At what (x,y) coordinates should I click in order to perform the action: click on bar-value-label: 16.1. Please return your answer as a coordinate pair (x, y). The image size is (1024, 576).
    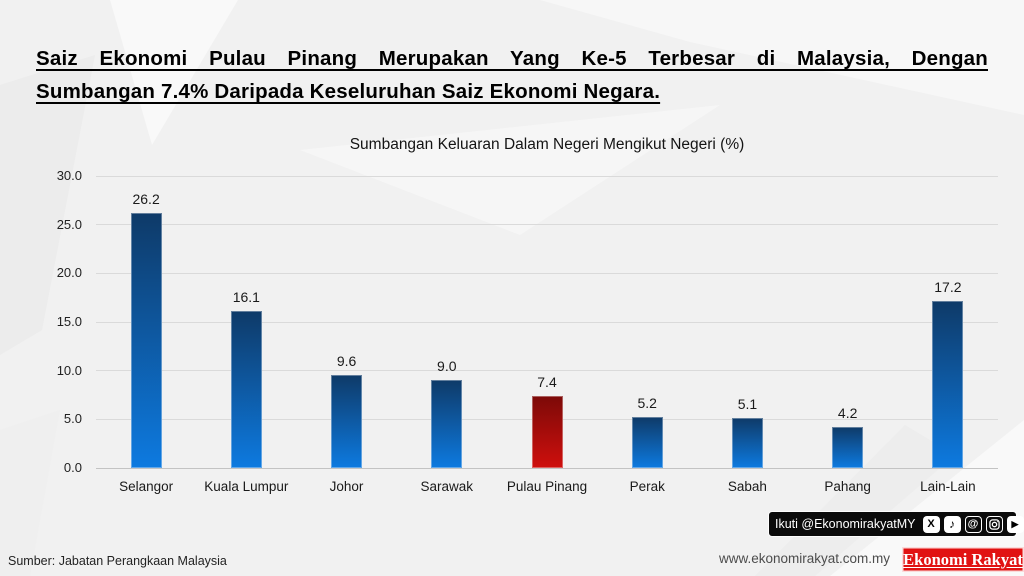
    Looking at the image, I should click on (246, 297).